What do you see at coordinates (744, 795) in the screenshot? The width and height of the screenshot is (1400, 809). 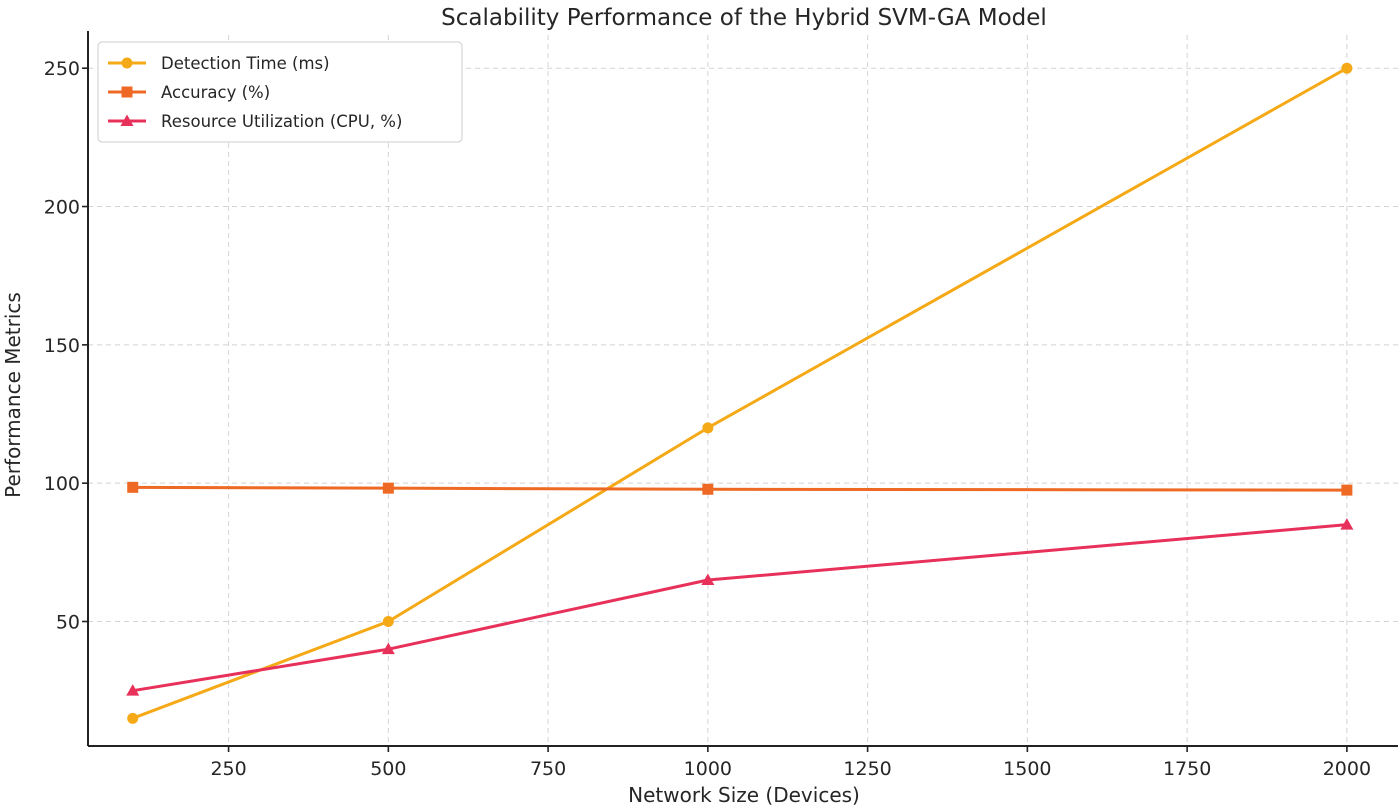 I see `x-axis-label: Network Size (Devices)` at bounding box center [744, 795].